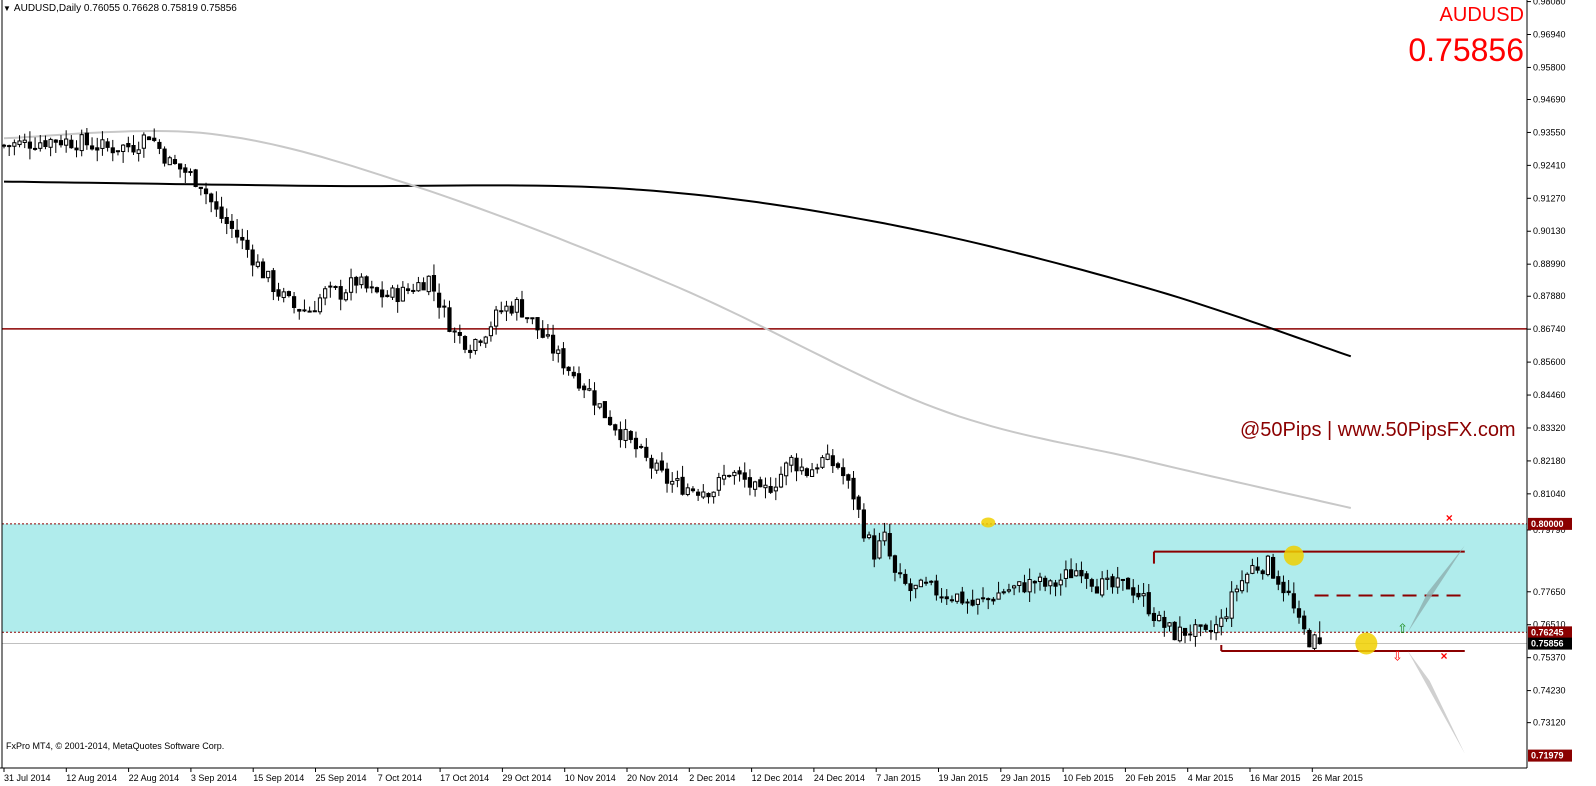 This screenshot has height=786, width=1596. I want to click on time-tick-label: 3 Sep 2014, so click(214, 778).